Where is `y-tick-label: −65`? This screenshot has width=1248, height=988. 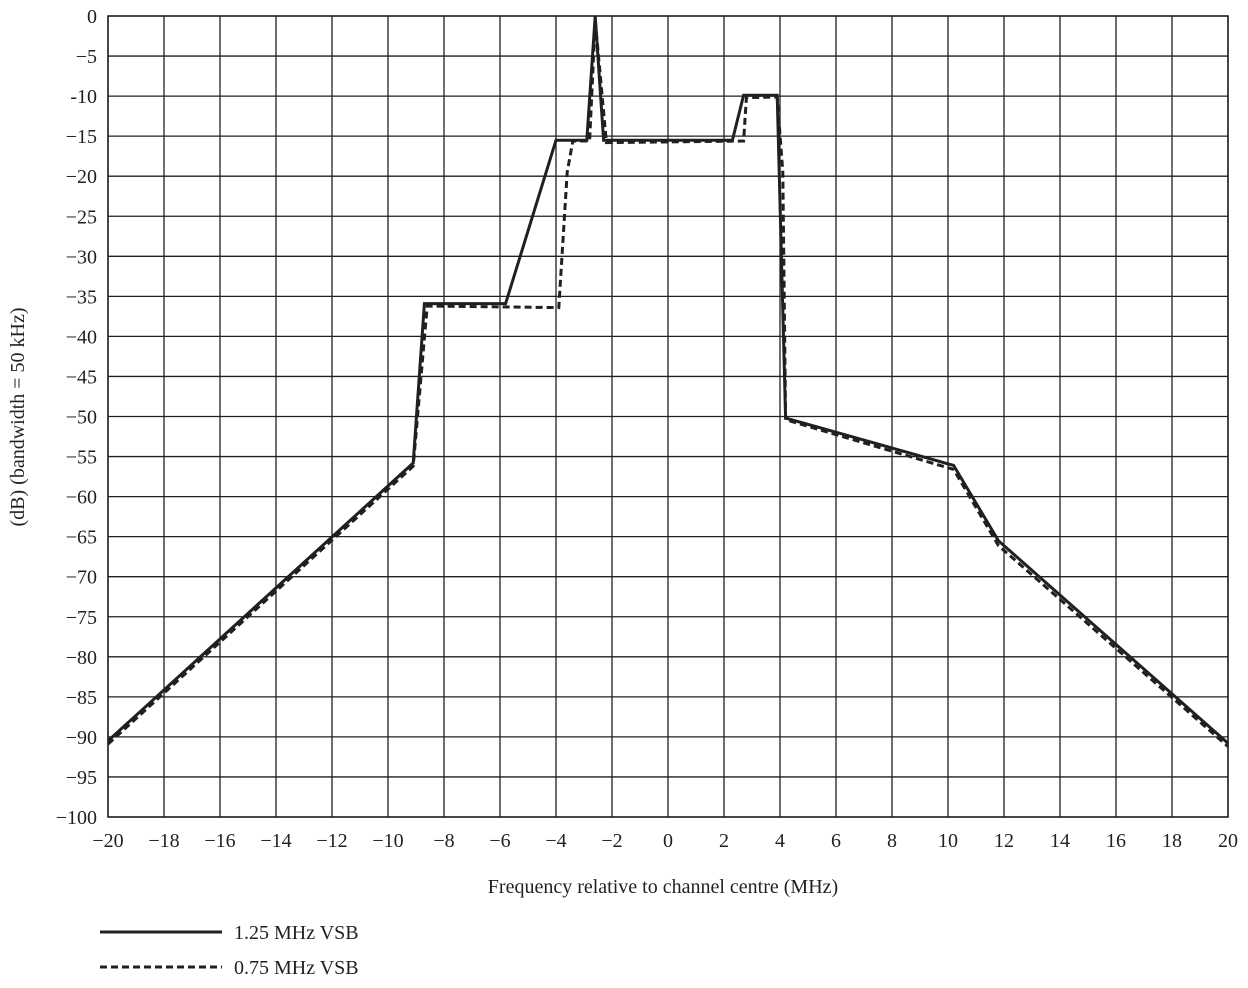
y-tick-label: −65 is located at coordinates (81, 538).